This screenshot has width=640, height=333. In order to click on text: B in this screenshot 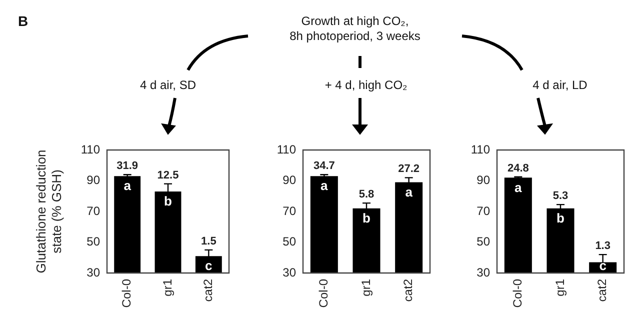, I will do `click(23, 21)`.